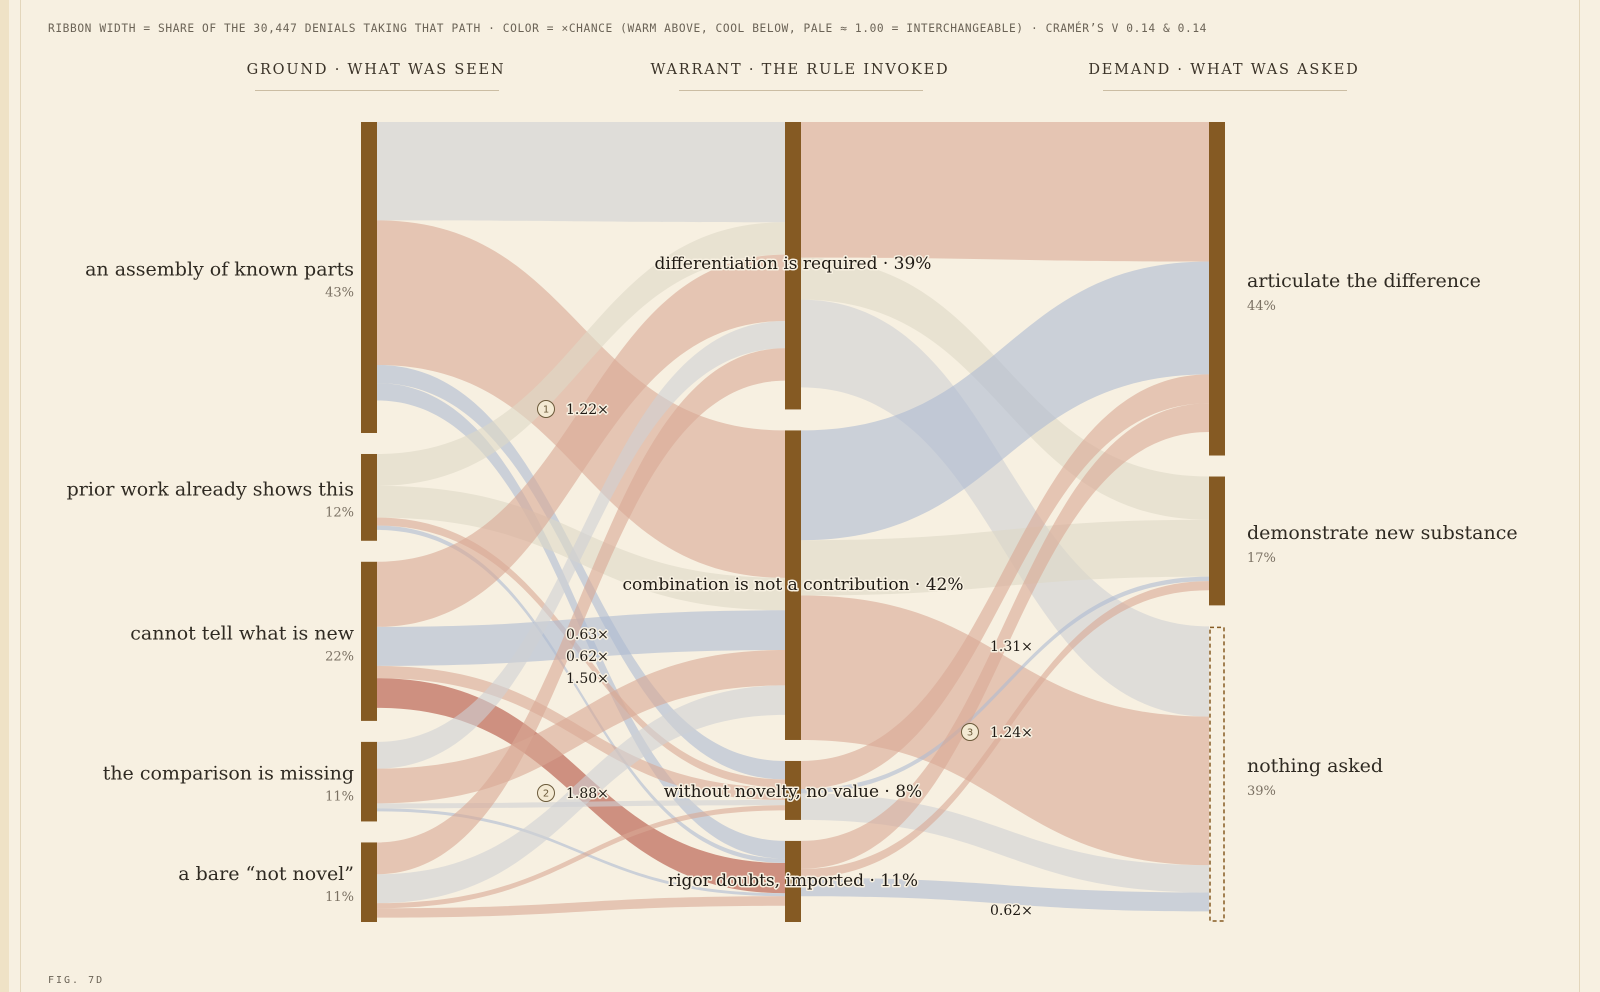 This screenshot has height=992, width=1600. I want to click on marker-2-circle, so click(546, 793).